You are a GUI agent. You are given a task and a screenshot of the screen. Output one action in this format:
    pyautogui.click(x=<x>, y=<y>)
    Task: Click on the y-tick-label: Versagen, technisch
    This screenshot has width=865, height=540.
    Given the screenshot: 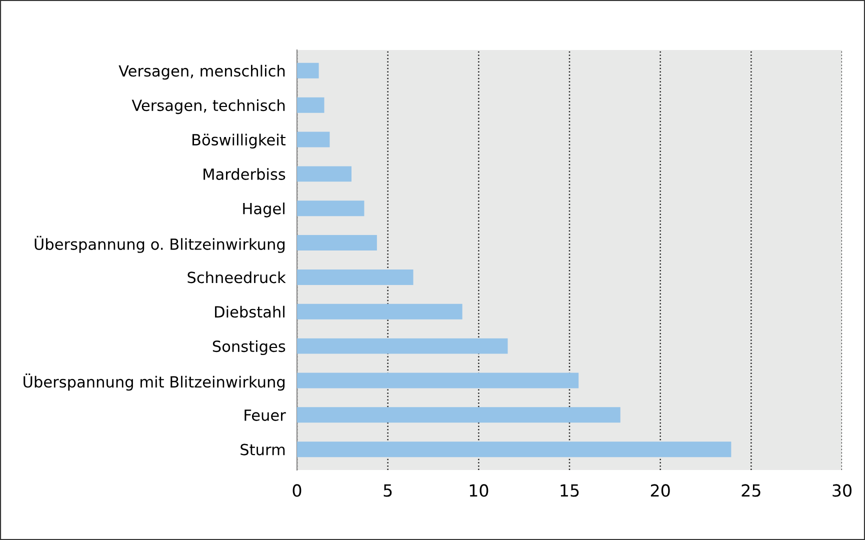 What is the action you would take?
    pyautogui.click(x=208, y=106)
    